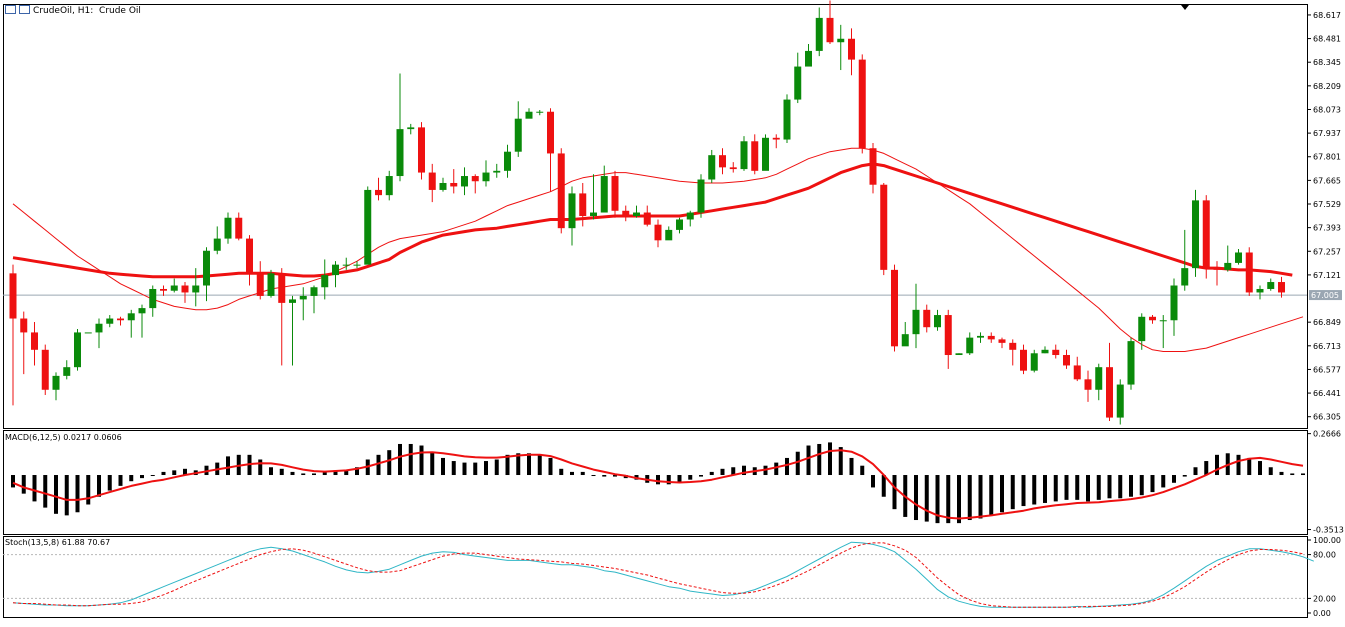 The width and height of the screenshot is (1345, 627). I want to click on symbol-label: CrudeOil, so click(53, 11).